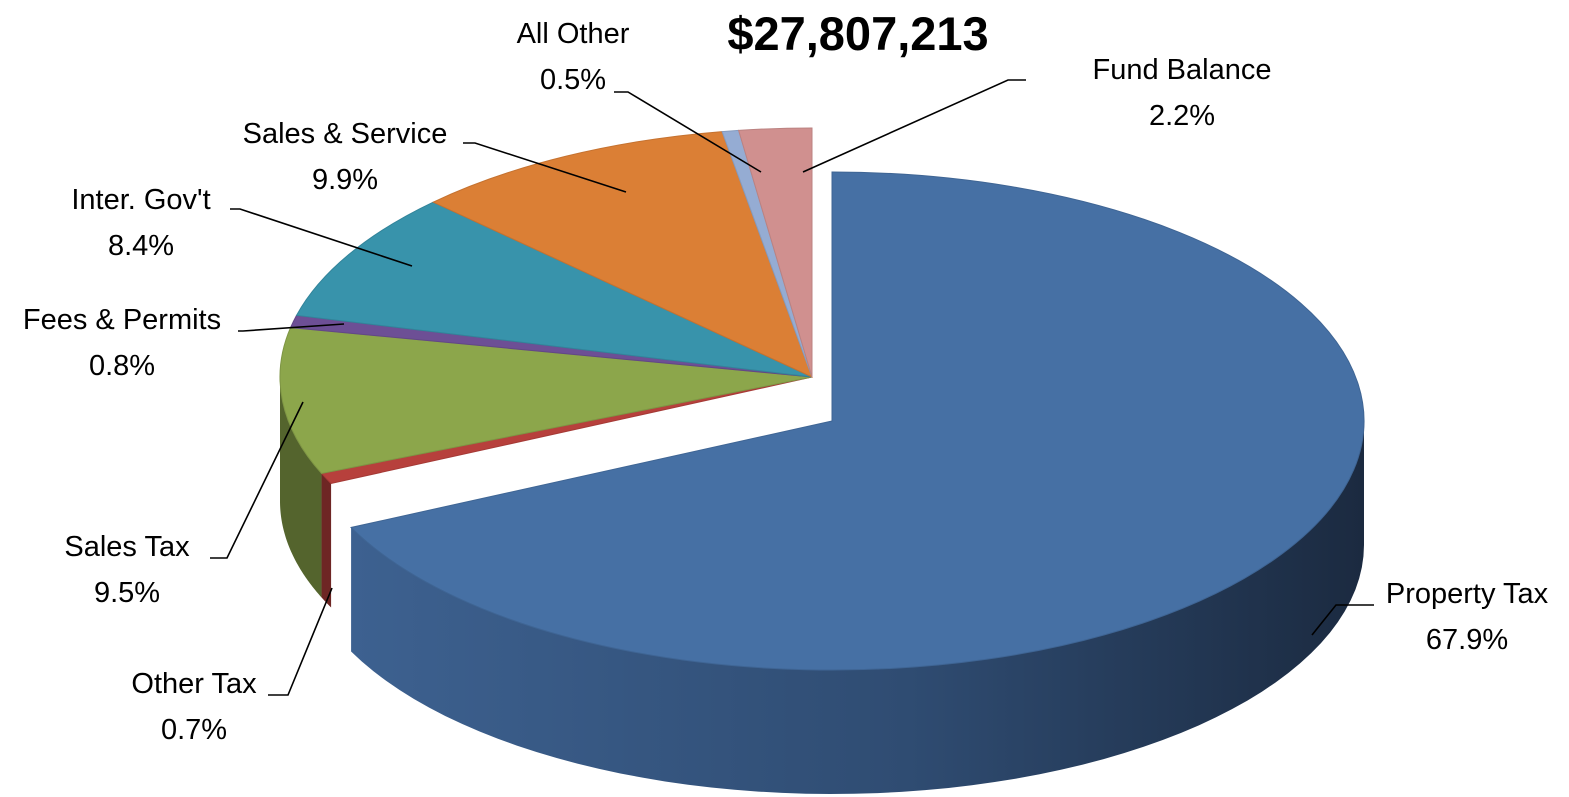  I want to click on slice-label-percent: 0.5%, so click(573, 80).